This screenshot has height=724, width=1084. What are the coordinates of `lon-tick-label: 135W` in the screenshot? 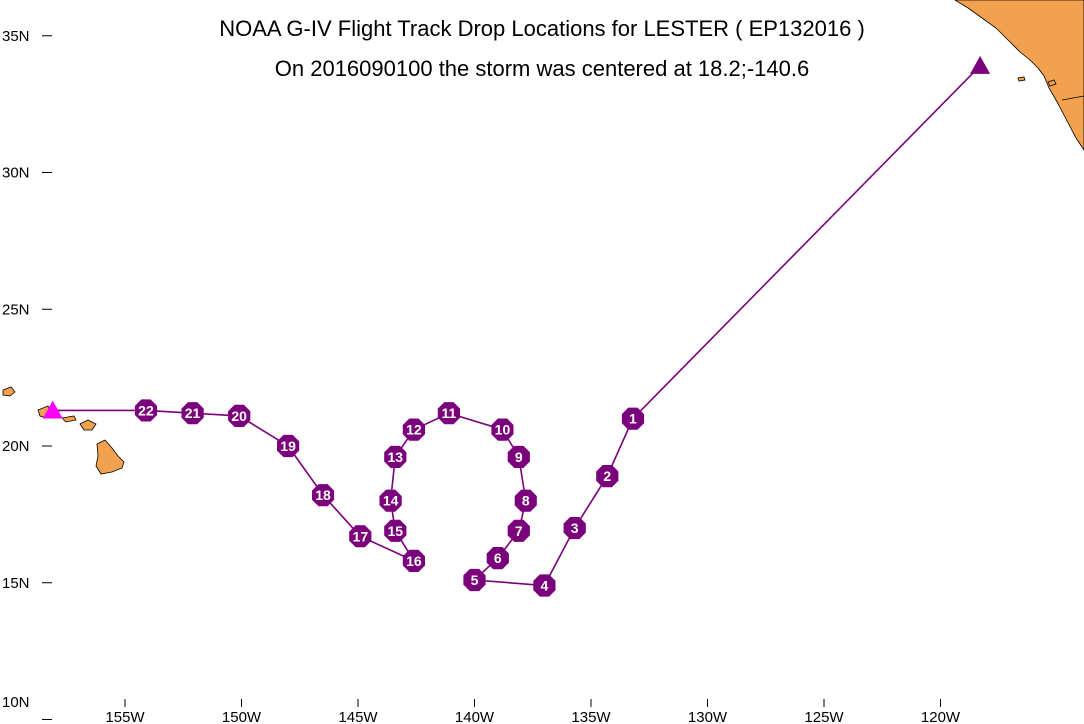 It's located at (591, 716).